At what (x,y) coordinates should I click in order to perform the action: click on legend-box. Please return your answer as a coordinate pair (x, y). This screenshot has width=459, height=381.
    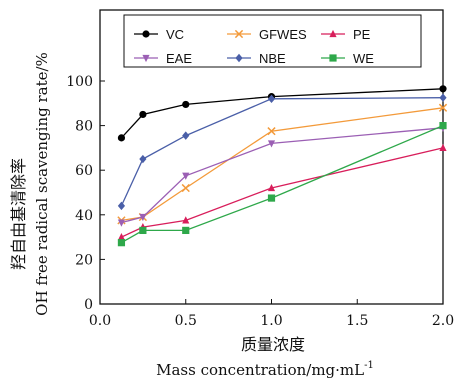
    Looking at the image, I should click on (272, 41).